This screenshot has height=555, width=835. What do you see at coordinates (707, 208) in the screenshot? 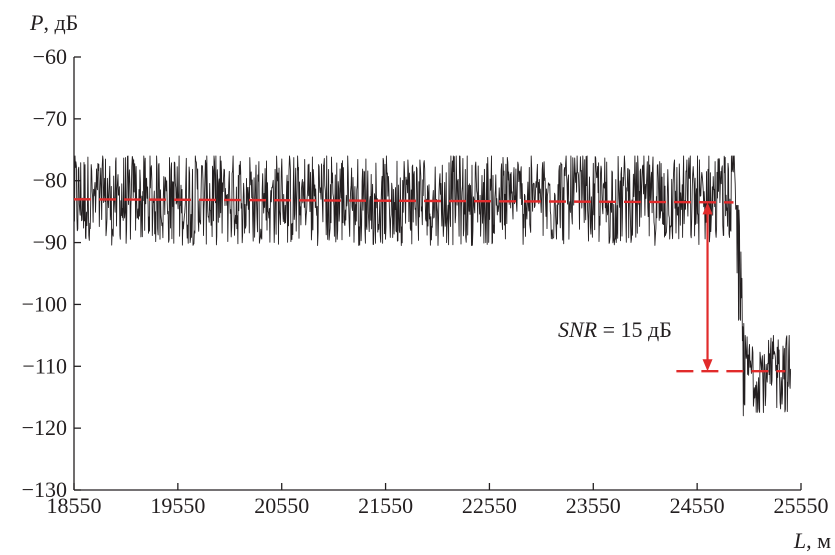
I see `snr-arrow-head-top` at bounding box center [707, 208].